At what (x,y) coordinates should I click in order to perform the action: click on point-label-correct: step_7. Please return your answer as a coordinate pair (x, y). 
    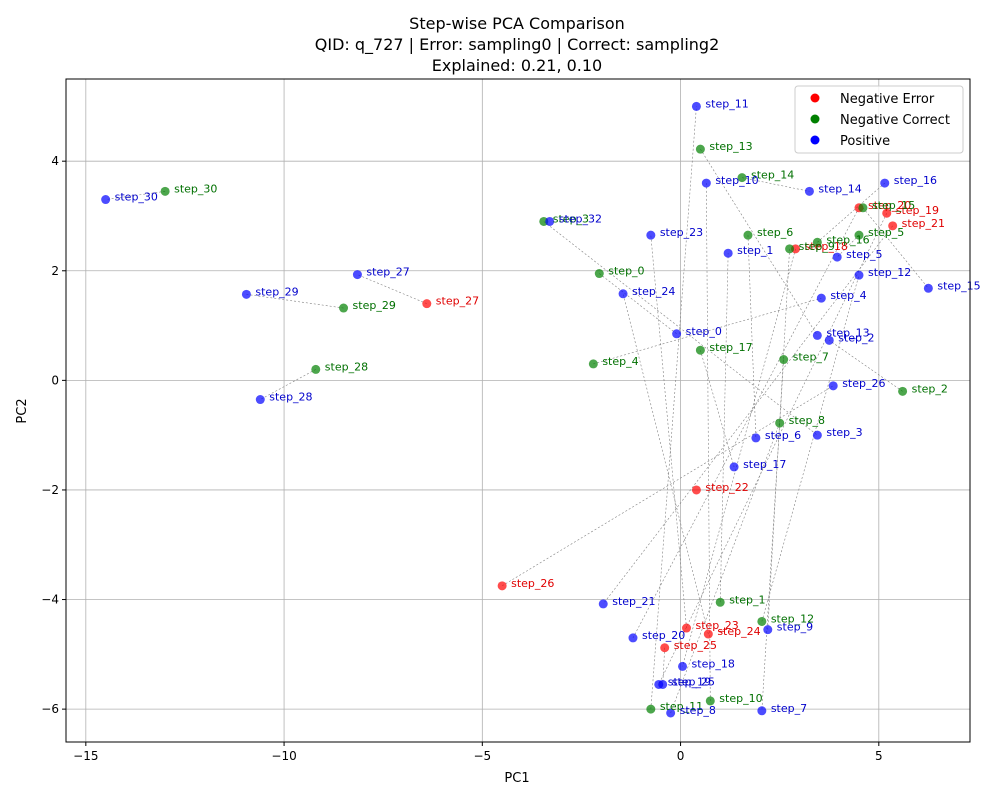
    Looking at the image, I should click on (811, 357).